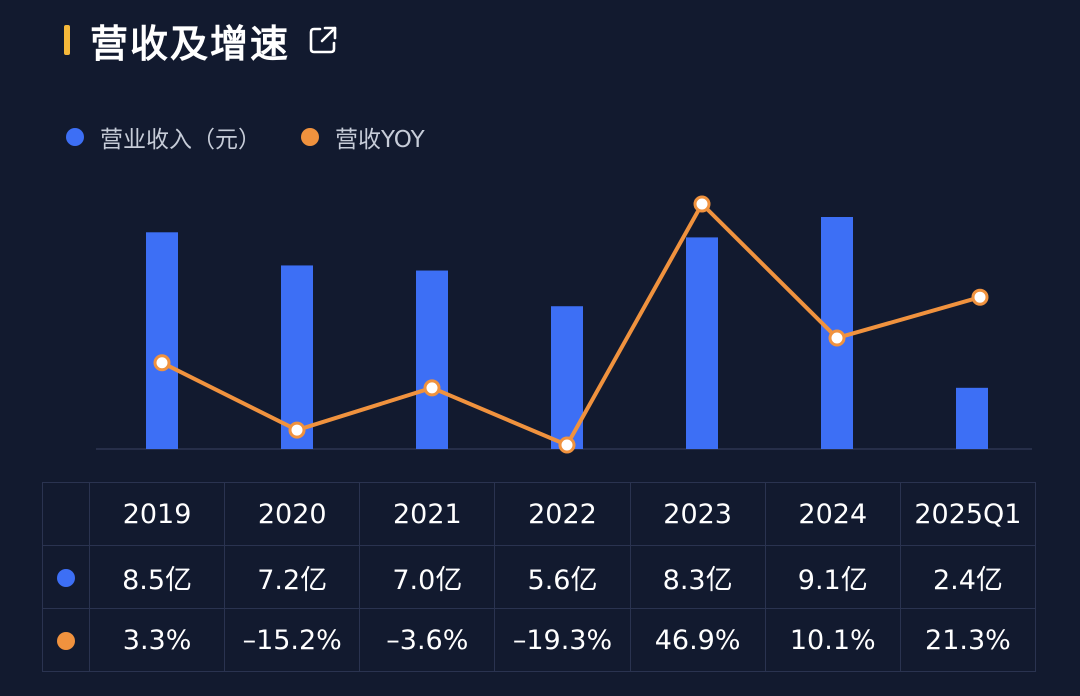 The width and height of the screenshot is (1080, 696). I want to click on table-revenue-cell: 9.1亿, so click(832, 577).